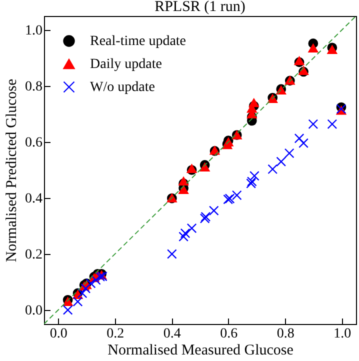  I want to click on y-tick-label: 0.8, so click(33, 87).